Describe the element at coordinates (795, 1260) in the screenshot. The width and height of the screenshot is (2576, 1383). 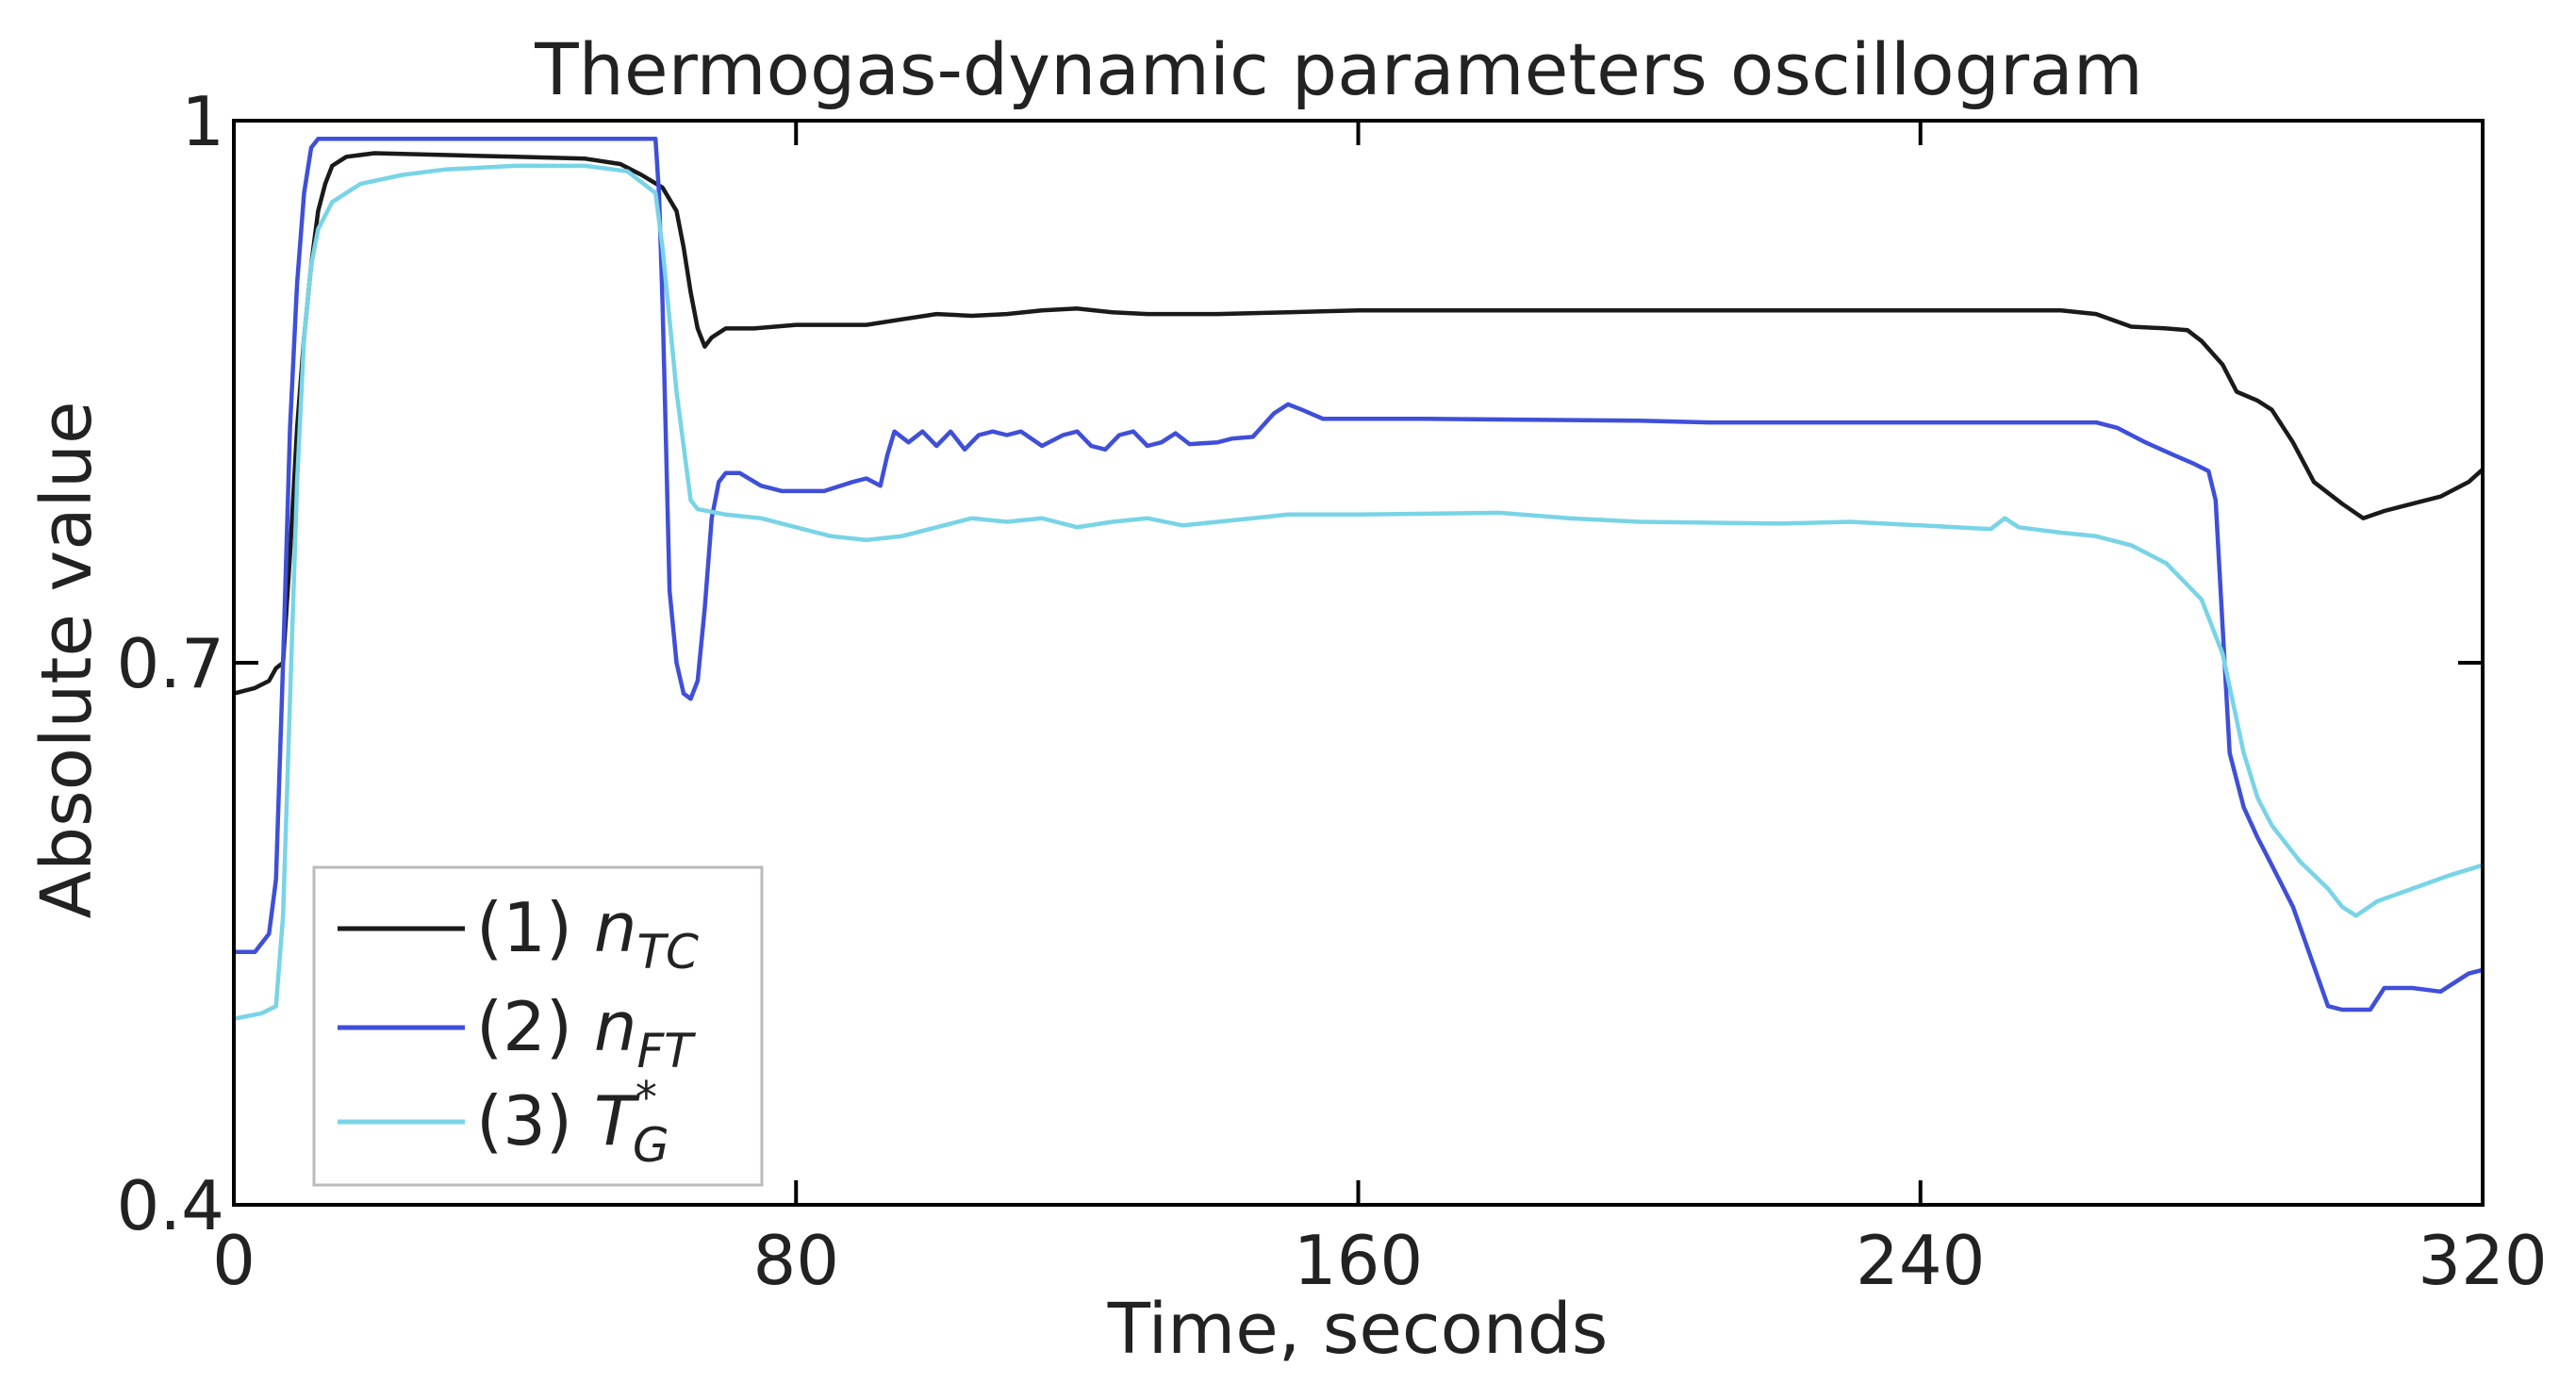
I see `x-tick-label: 80` at that location.